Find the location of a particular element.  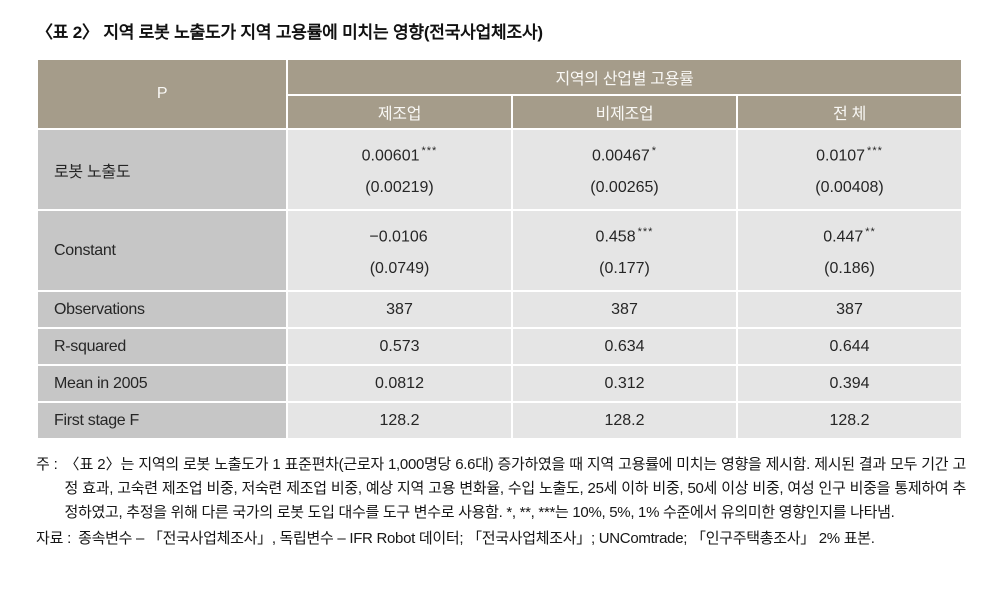

estimate-value: −0.0106 is located at coordinates (398, 237).